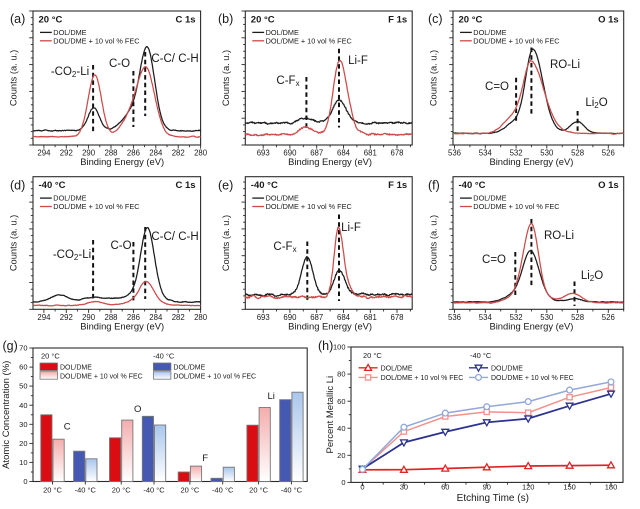  What do you see at coordinates (110, 153) in the screenshot?
I see `svg-text: 288` at bounding box center [110, 153].